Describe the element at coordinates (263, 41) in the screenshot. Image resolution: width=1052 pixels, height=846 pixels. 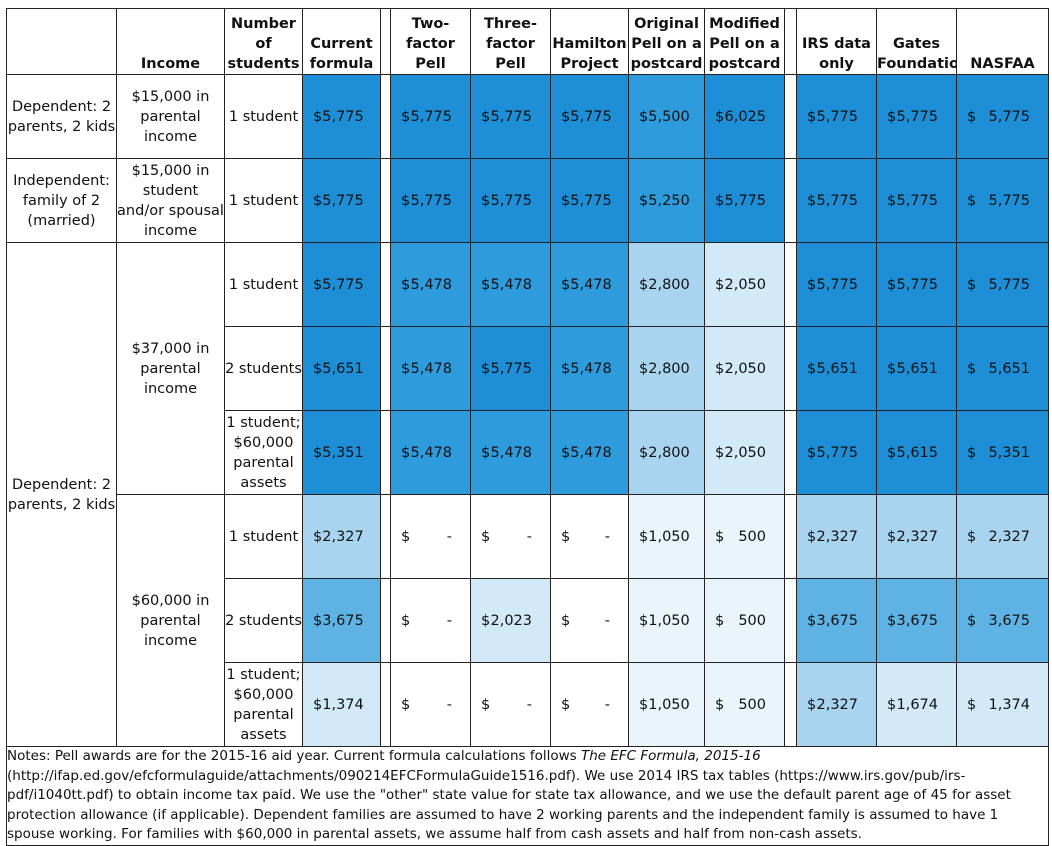
I see `header-number-of-students: Number of students` at that location.